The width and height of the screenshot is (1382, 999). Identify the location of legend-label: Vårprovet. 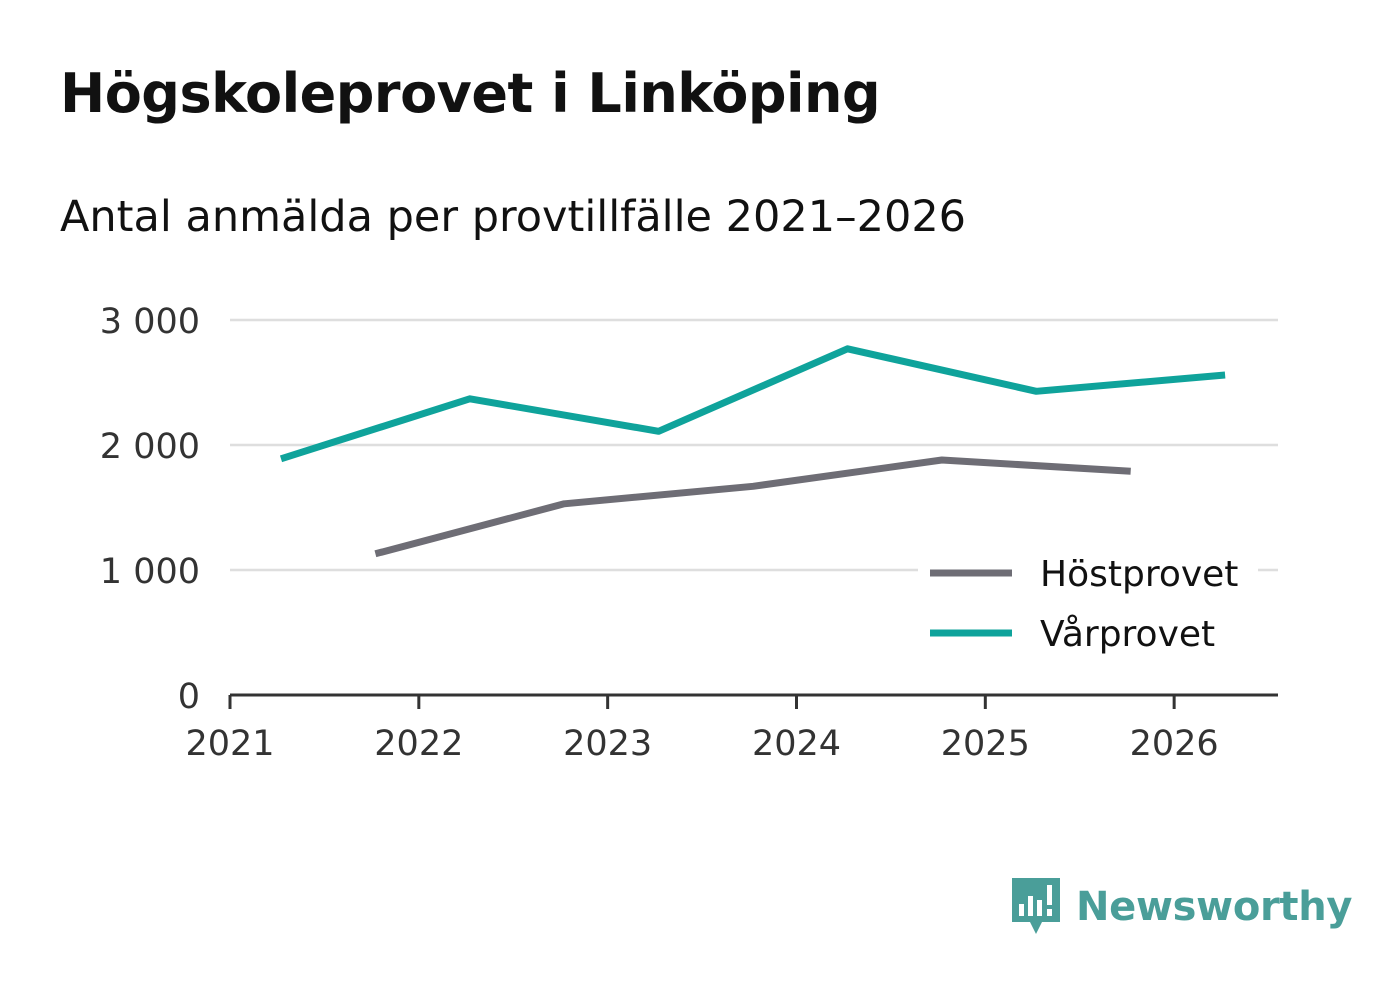
(1127, 634).